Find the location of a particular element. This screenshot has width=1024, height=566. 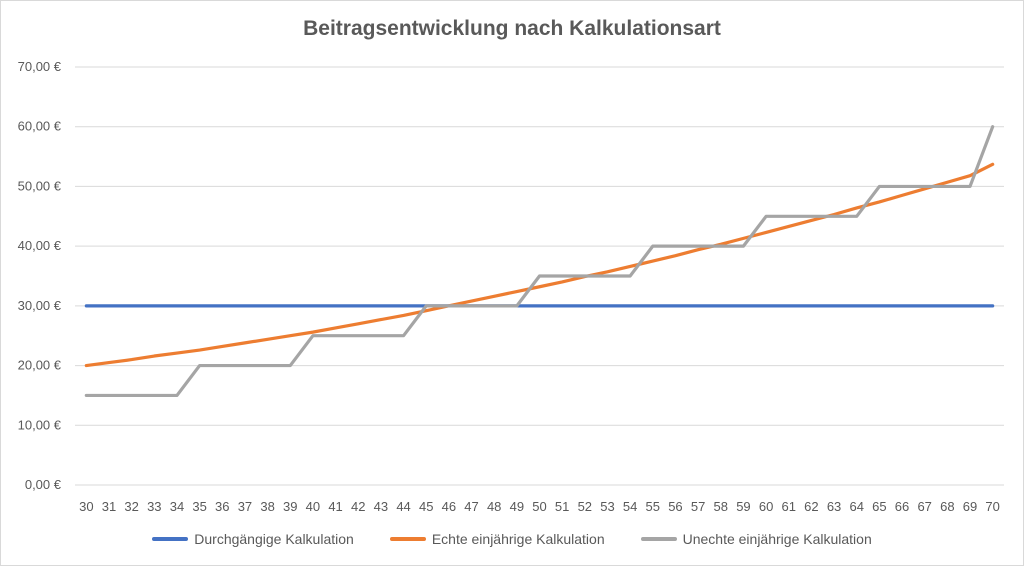

x-tick-label: 61 is located at coordinates (789, 506).